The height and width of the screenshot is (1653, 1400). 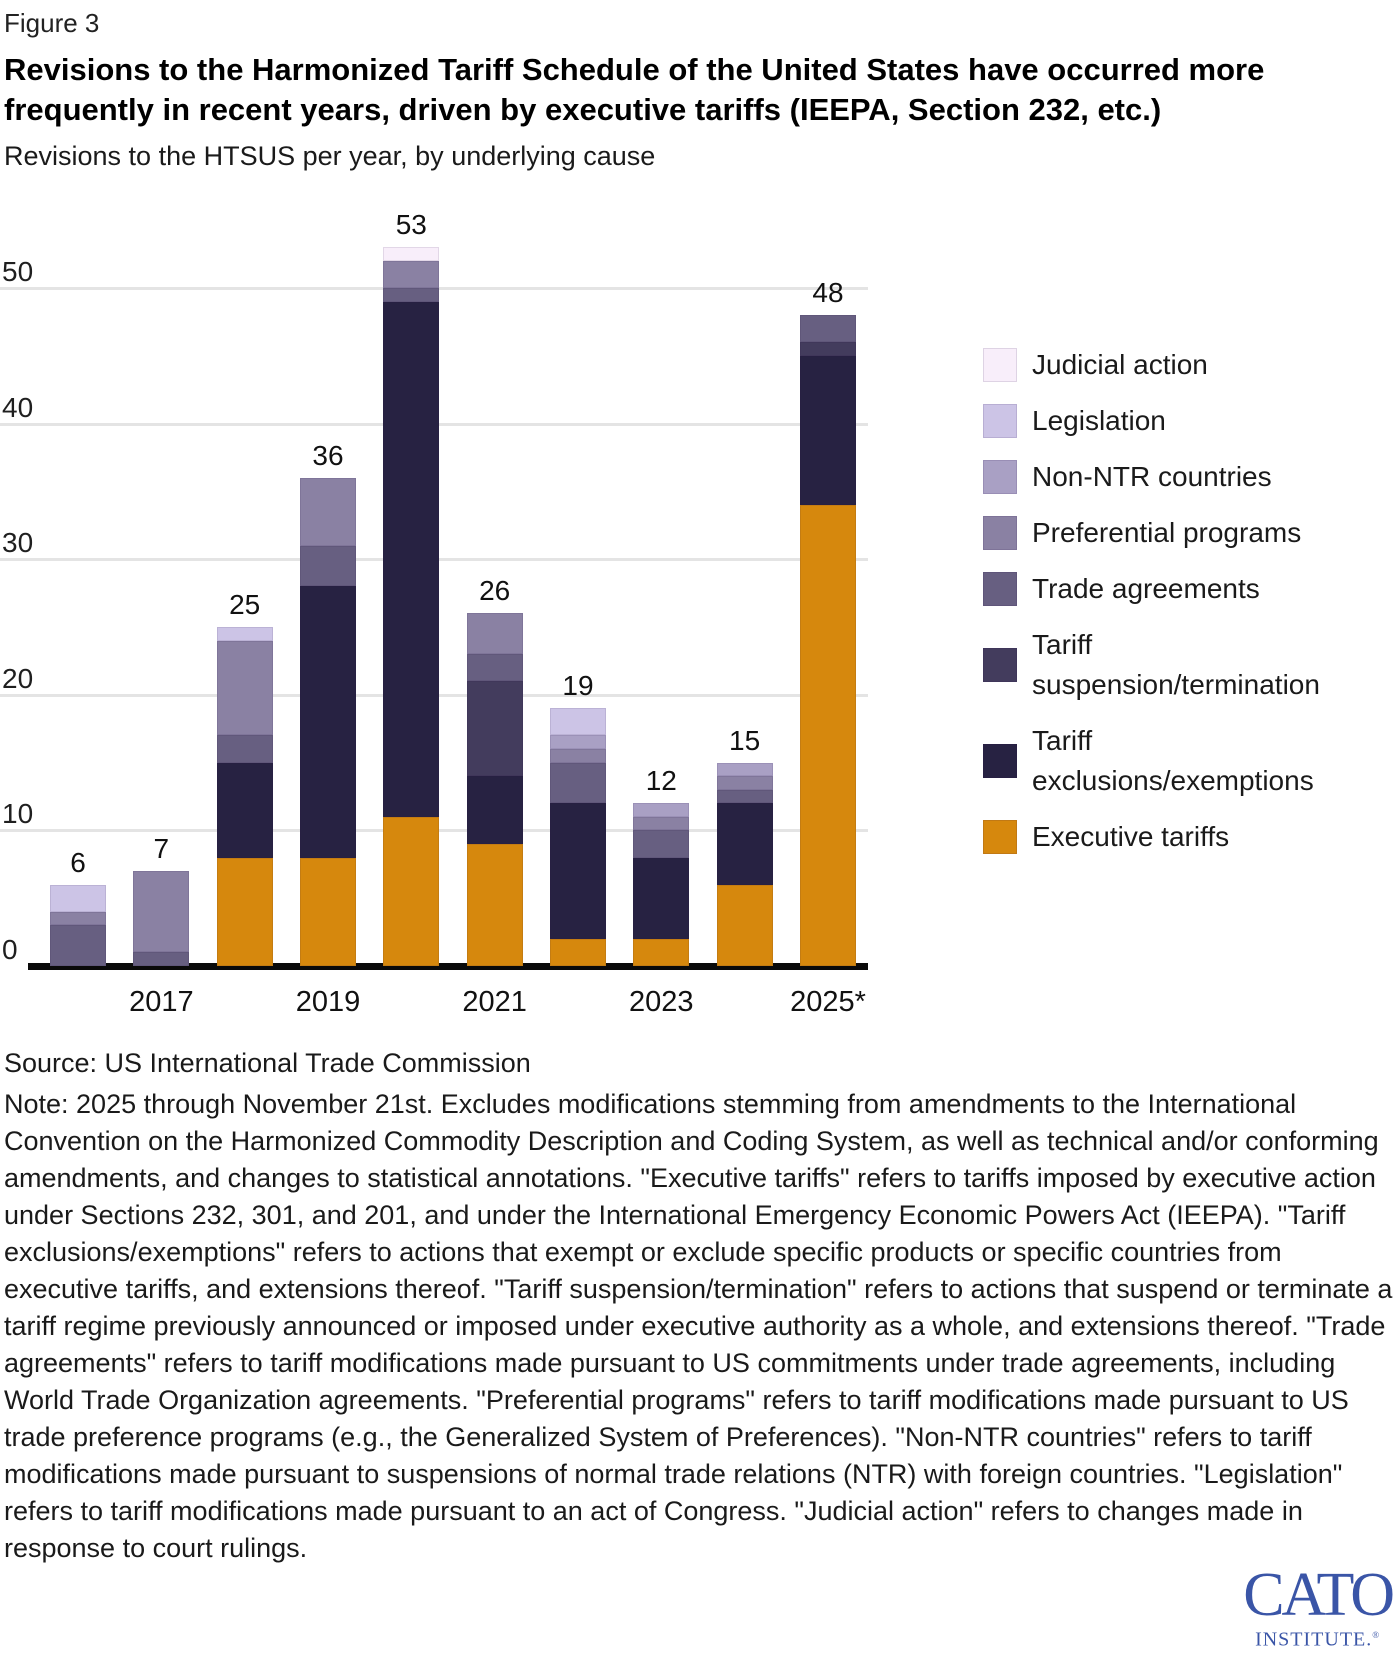 I want to click on bar-value-label: 7, so click(x=161, y=849).